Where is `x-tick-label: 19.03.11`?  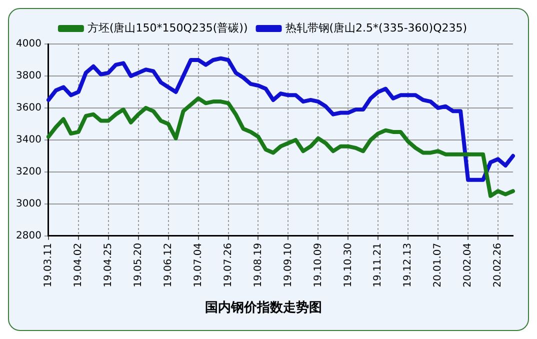
x-tick-label: 19.03.11 is located at coordinates (48, 265).